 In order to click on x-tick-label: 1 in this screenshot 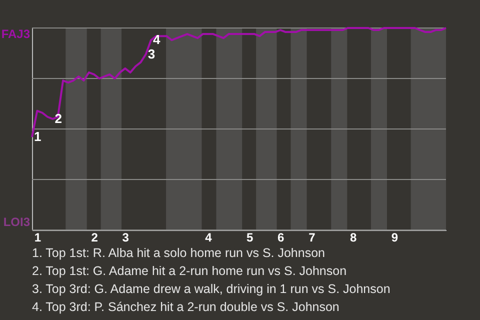, I will do `click(38, 237)`.